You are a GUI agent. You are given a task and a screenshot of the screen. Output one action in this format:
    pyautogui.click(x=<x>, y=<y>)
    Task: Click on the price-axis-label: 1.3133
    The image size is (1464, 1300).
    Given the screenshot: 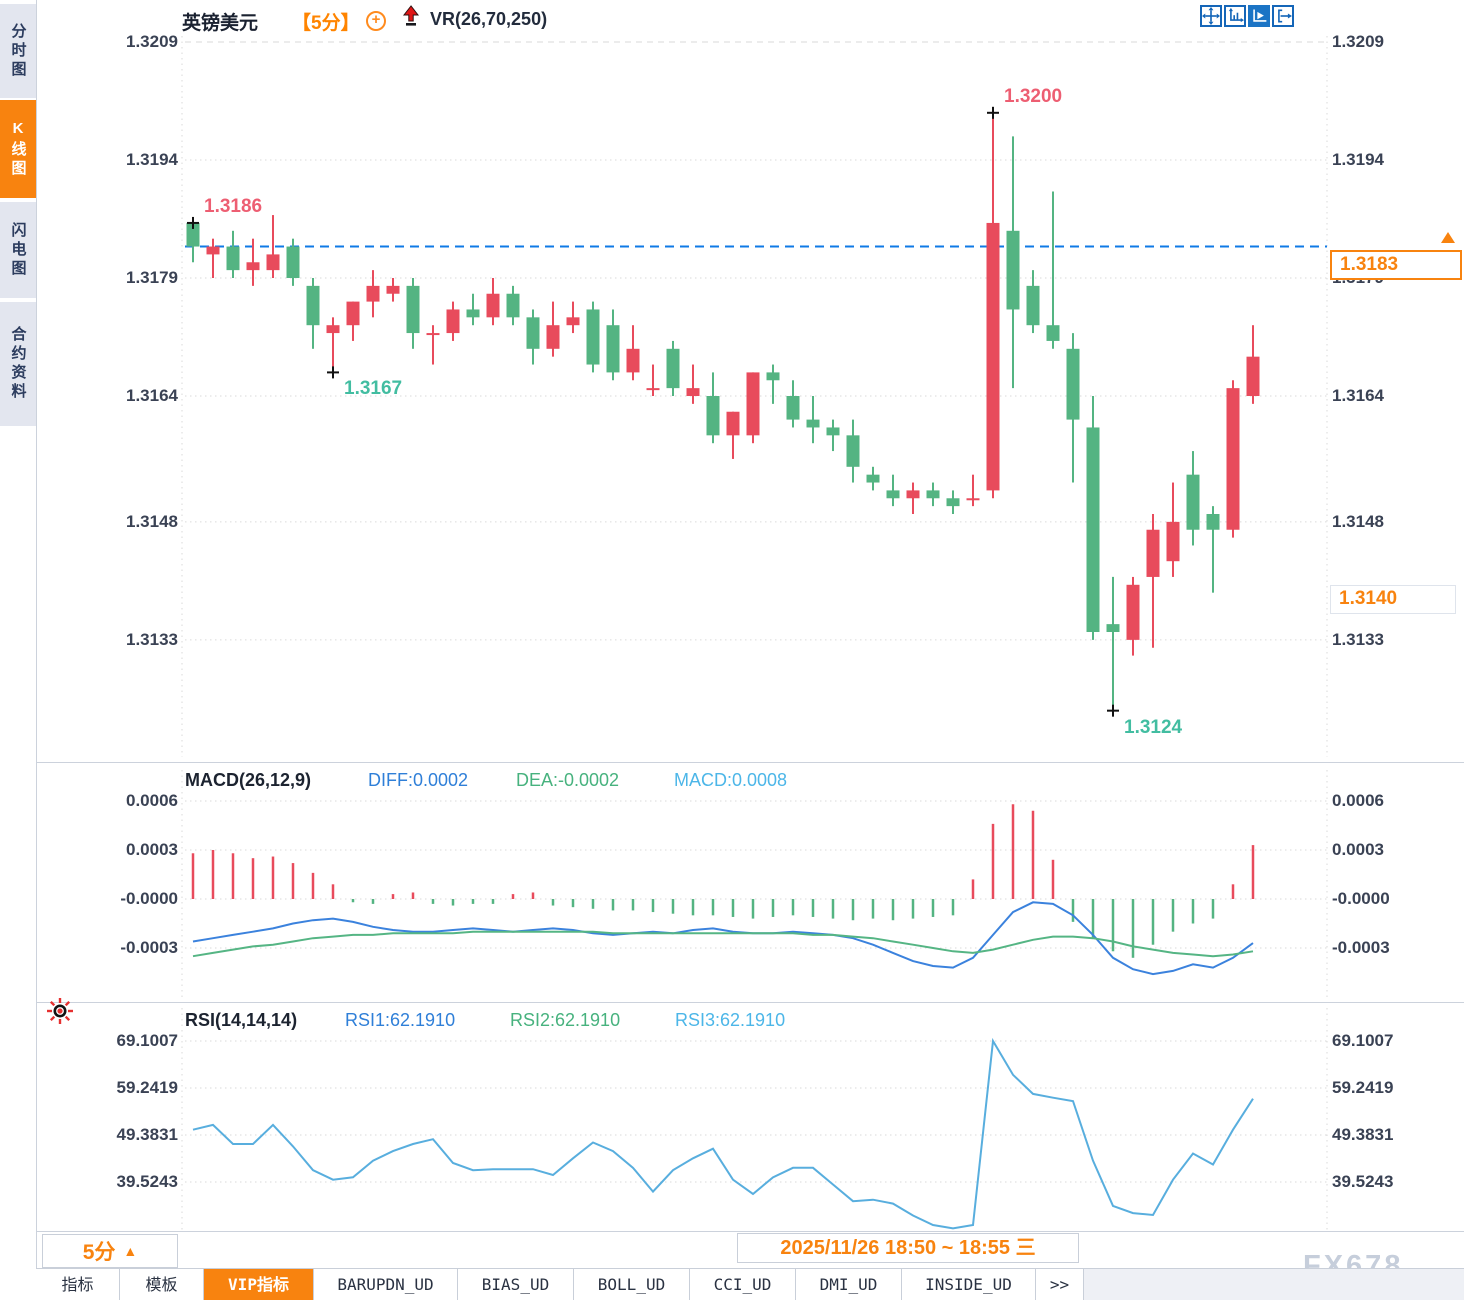 What is the action you would take?
    pyautogui.click(x=1358, y=639)
    